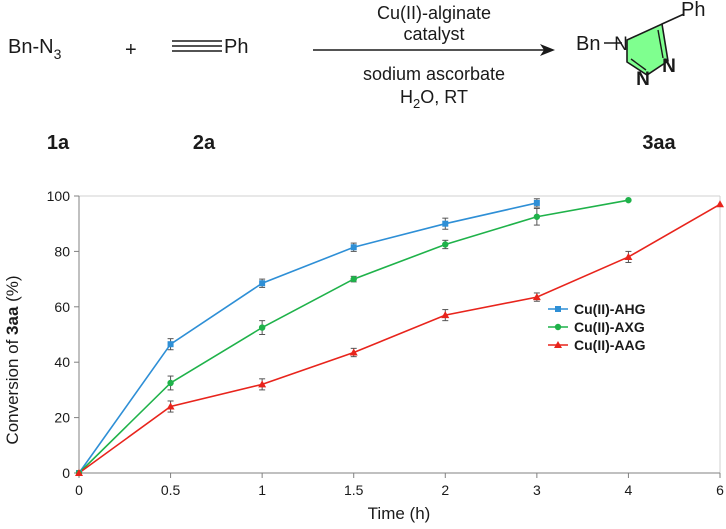 The image size is (726, 529). I want to click on reactant-2-ph: Ph, so click(236, 47).